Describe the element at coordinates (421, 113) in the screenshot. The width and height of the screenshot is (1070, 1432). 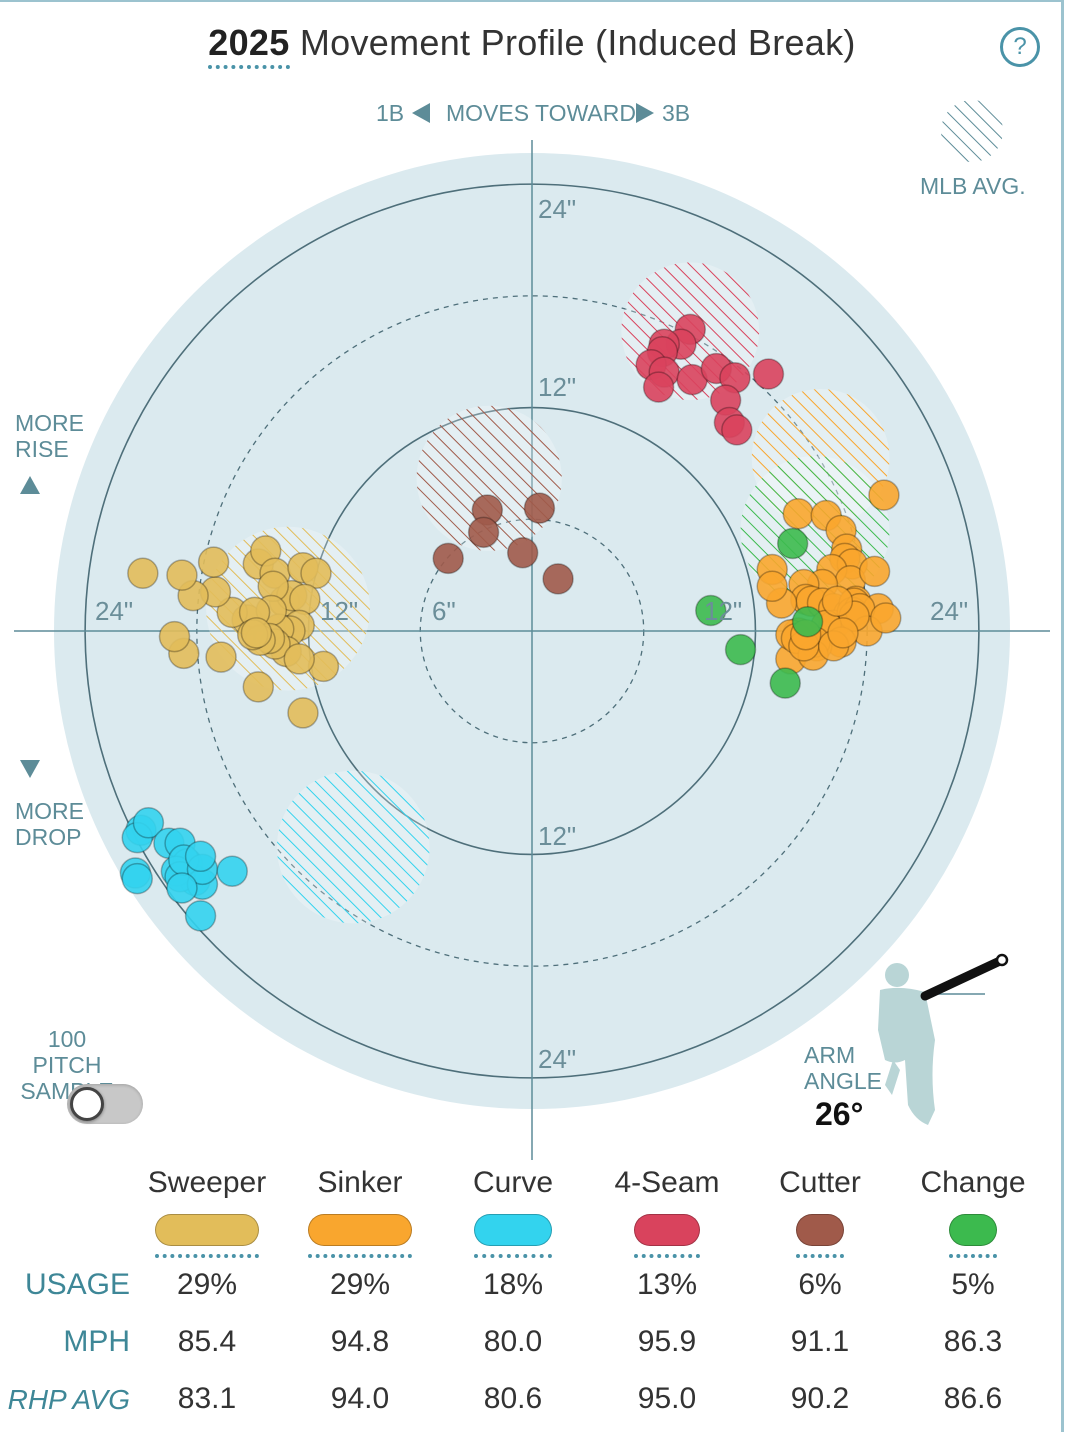
I see `arrow-left-icon` at that location.